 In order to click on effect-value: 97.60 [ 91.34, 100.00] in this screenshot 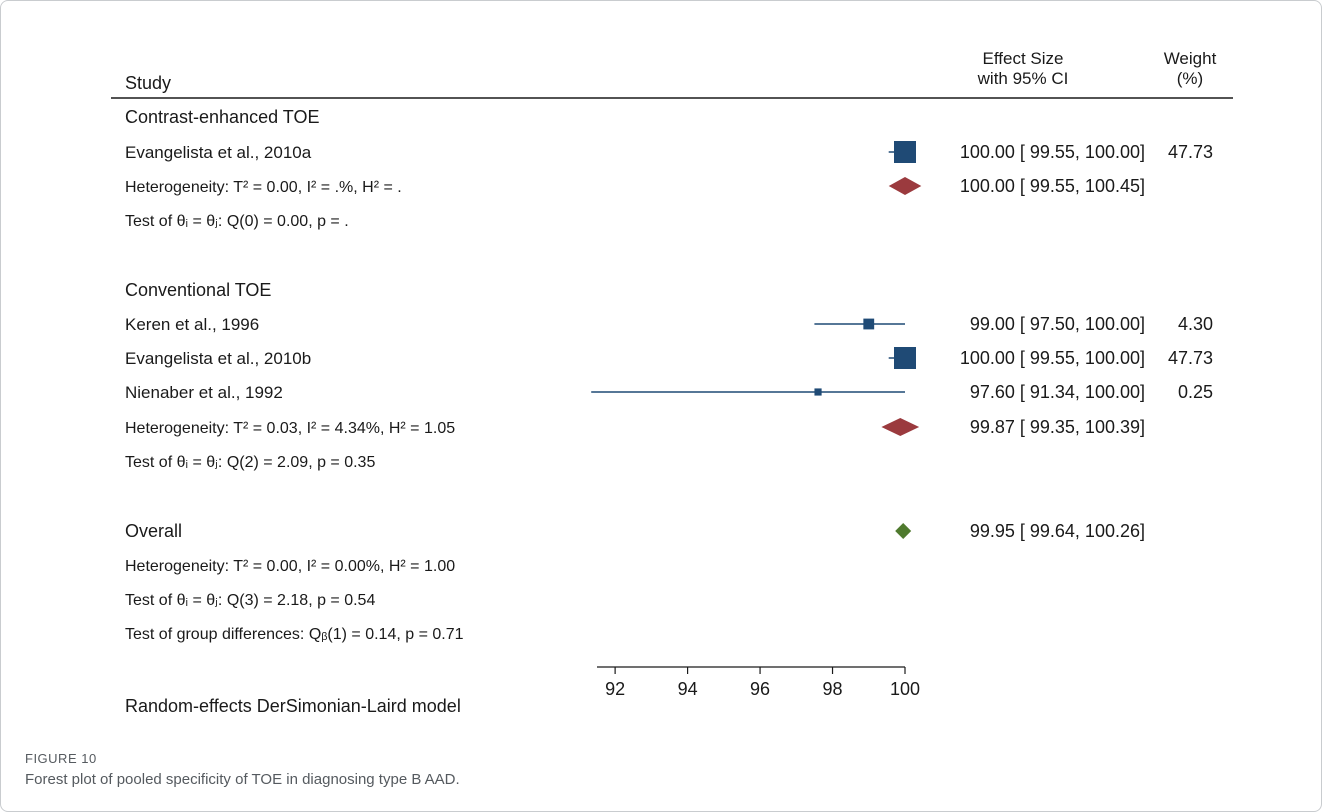, I will do `click(1057, 392)`.